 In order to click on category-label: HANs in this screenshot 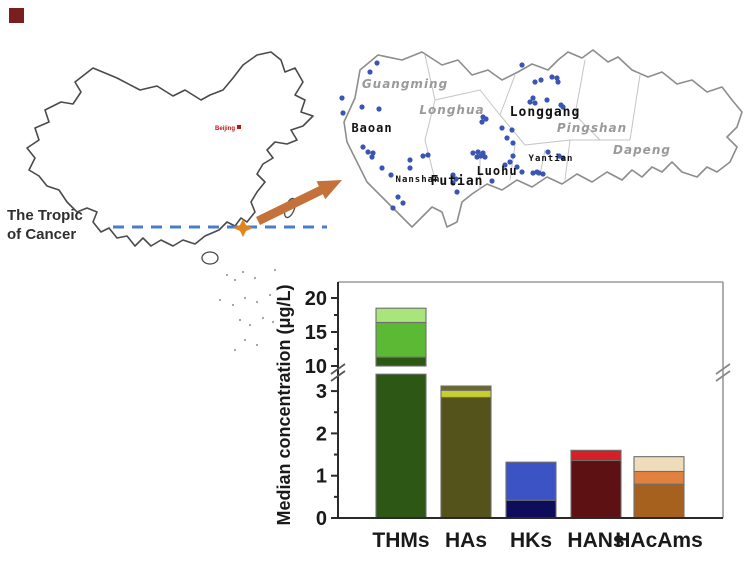, I will do `click(595, 540)`.